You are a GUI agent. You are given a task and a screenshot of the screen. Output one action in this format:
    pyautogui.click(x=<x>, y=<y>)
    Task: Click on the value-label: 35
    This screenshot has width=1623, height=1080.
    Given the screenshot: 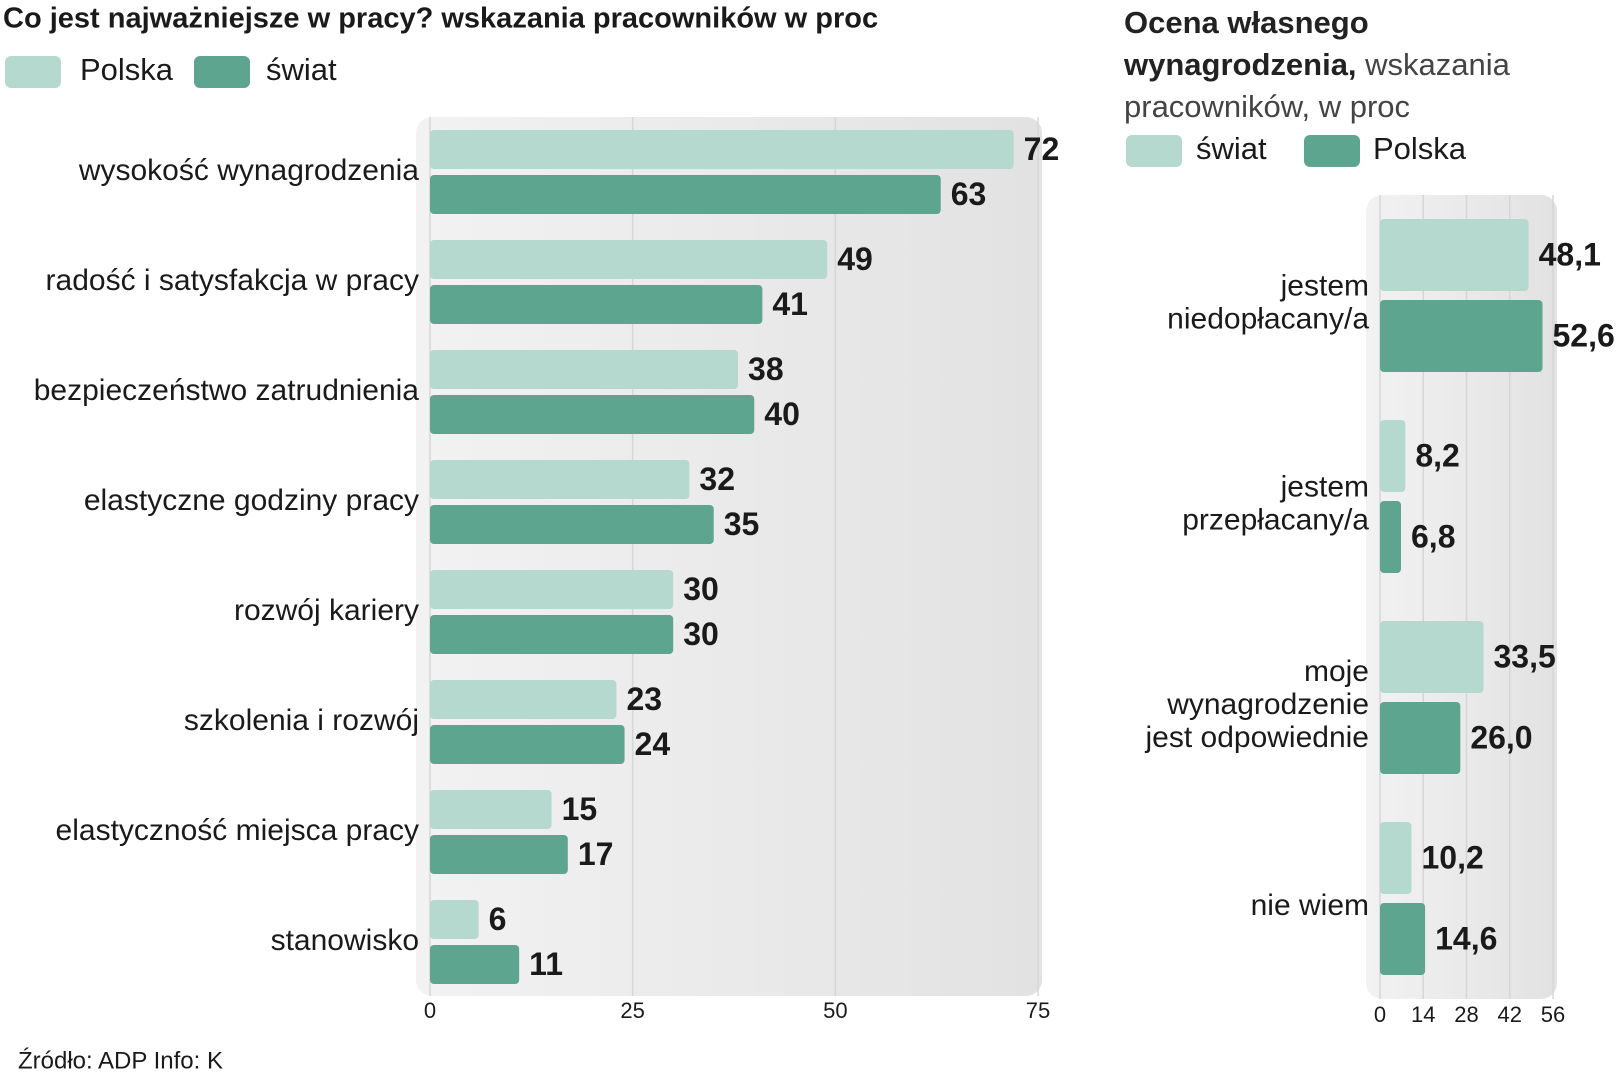 What is the action you would take?
    pyautogui.click(x=742, y=524)
    